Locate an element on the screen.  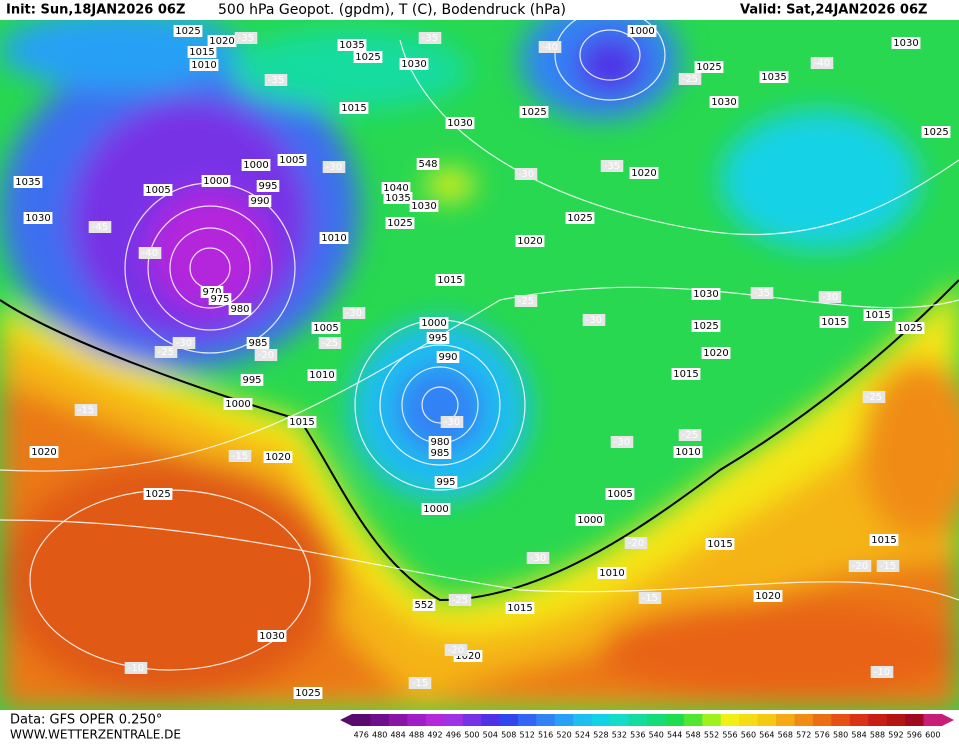
isobar-label: 990 is located at coordinates (447, 357).